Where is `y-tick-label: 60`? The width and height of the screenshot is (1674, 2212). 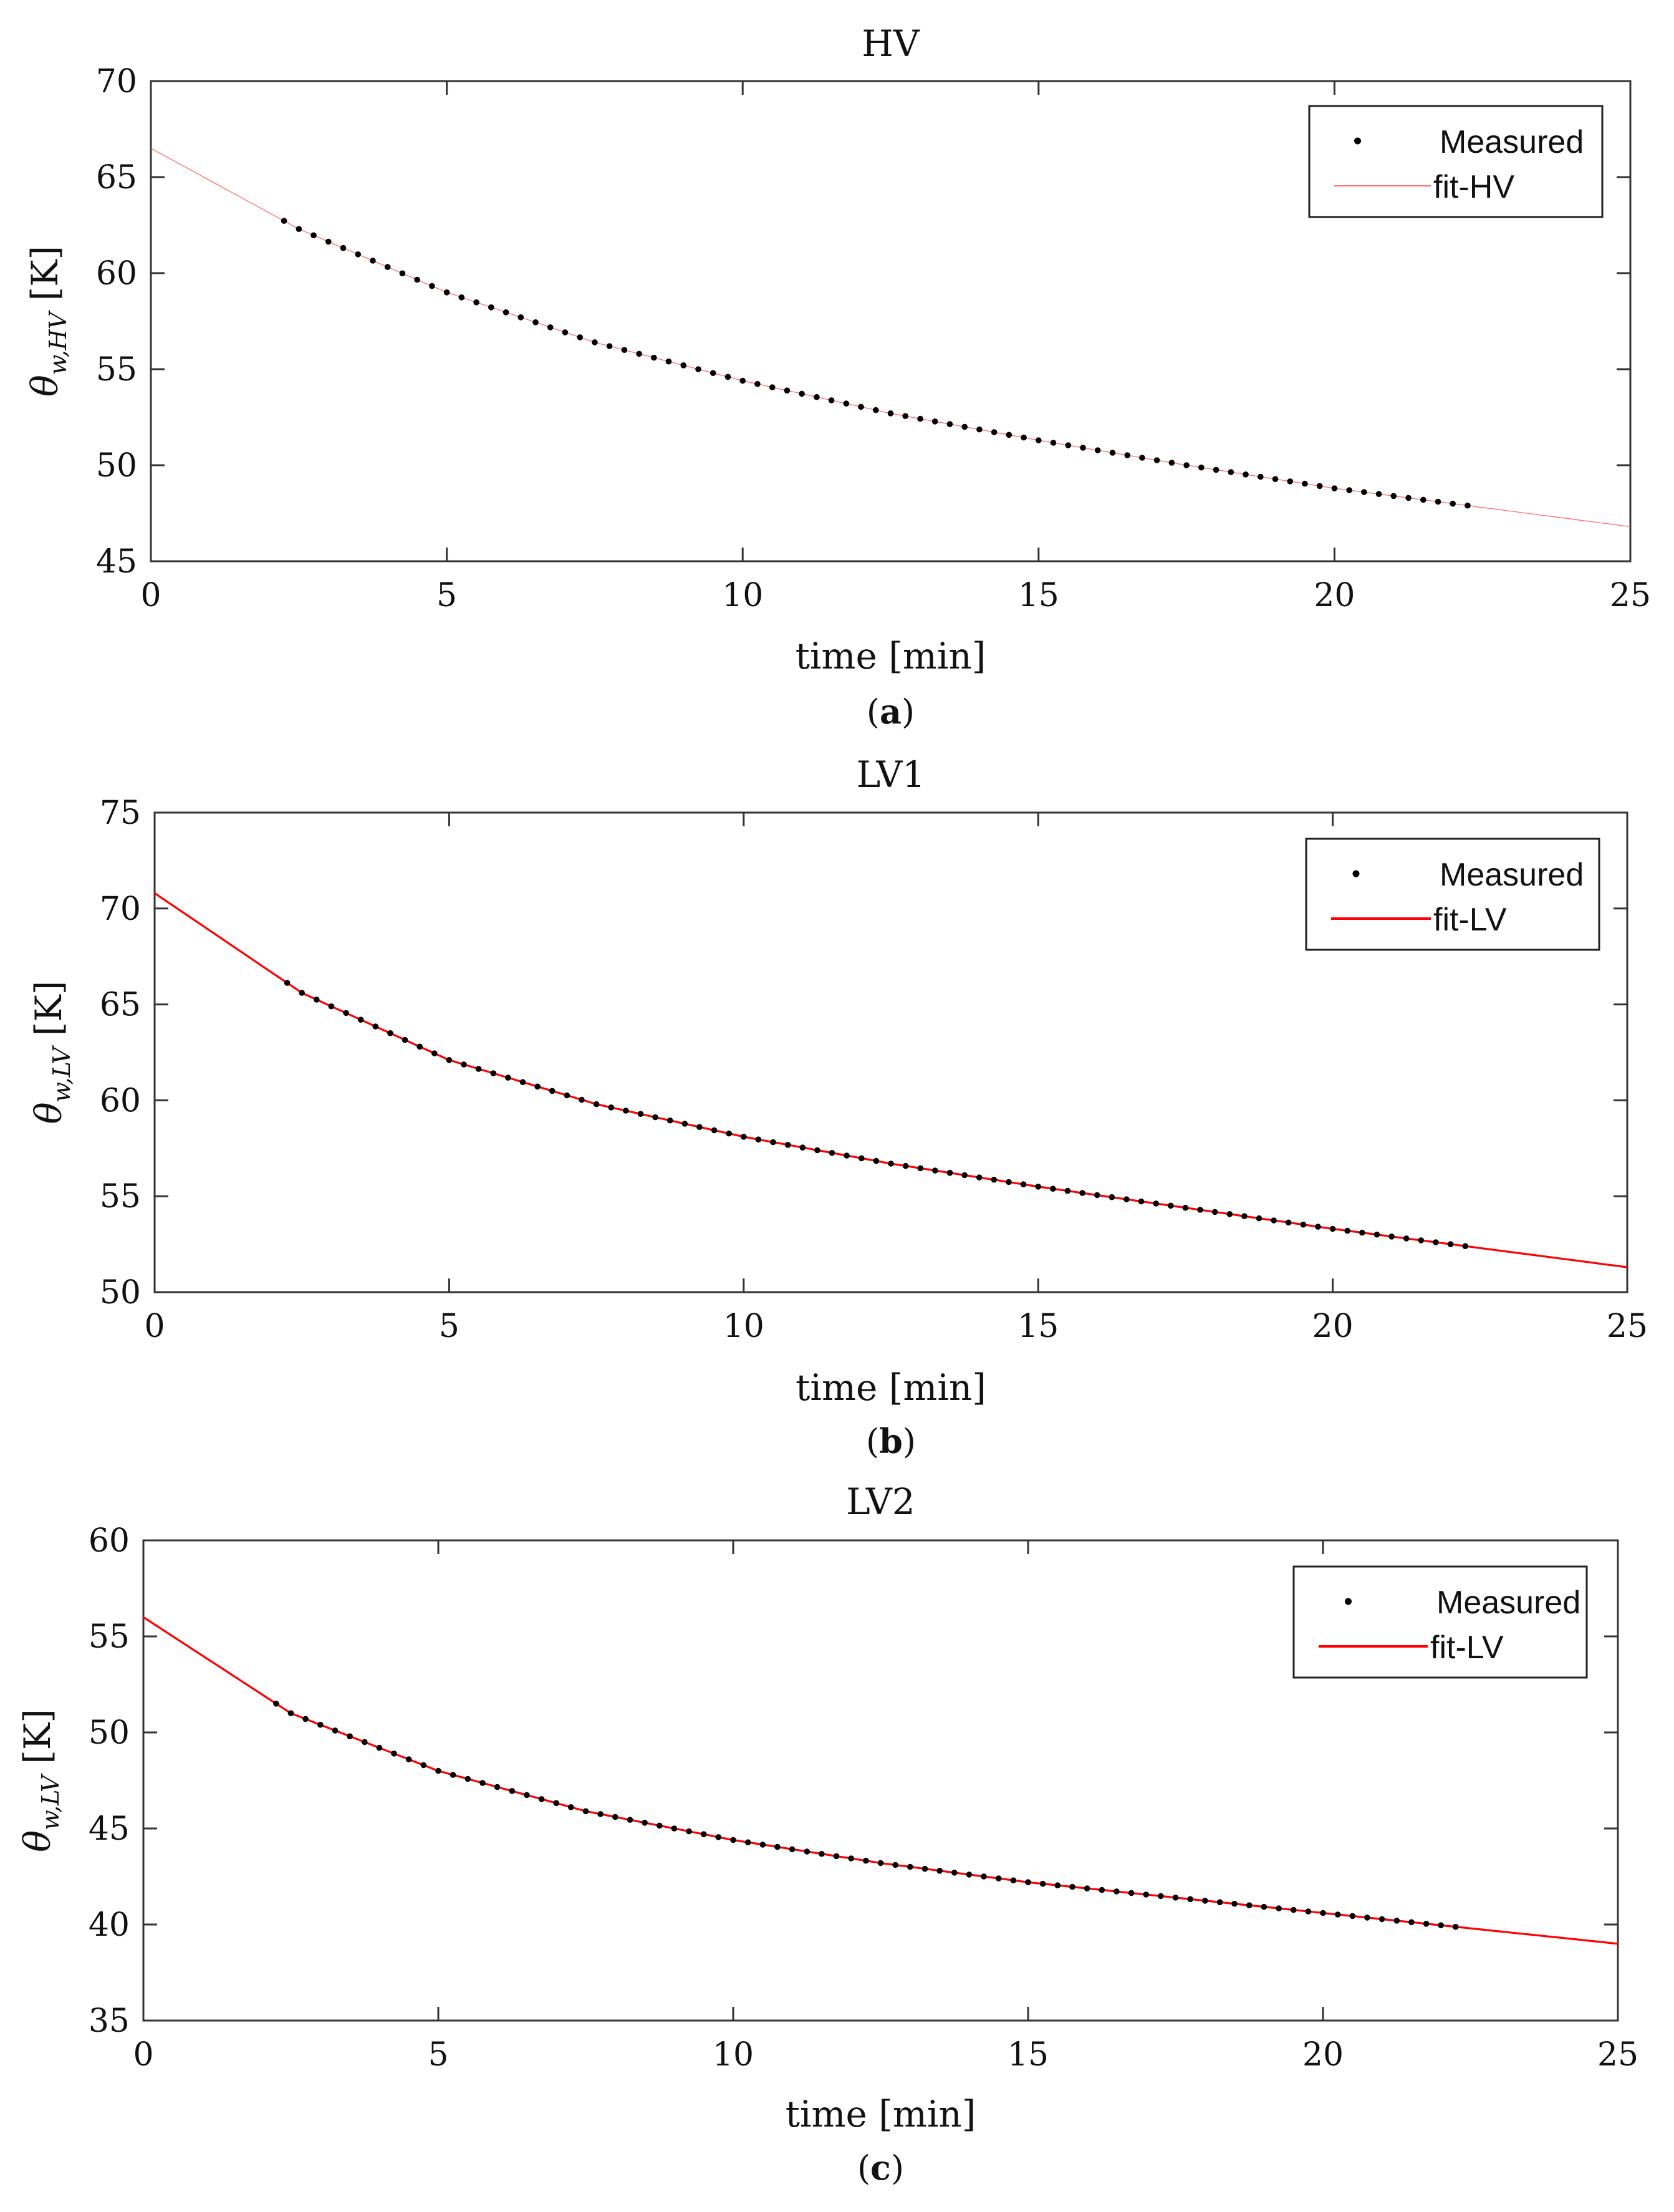
y-tick-label: 60 is located at coordinates (109, 1541).